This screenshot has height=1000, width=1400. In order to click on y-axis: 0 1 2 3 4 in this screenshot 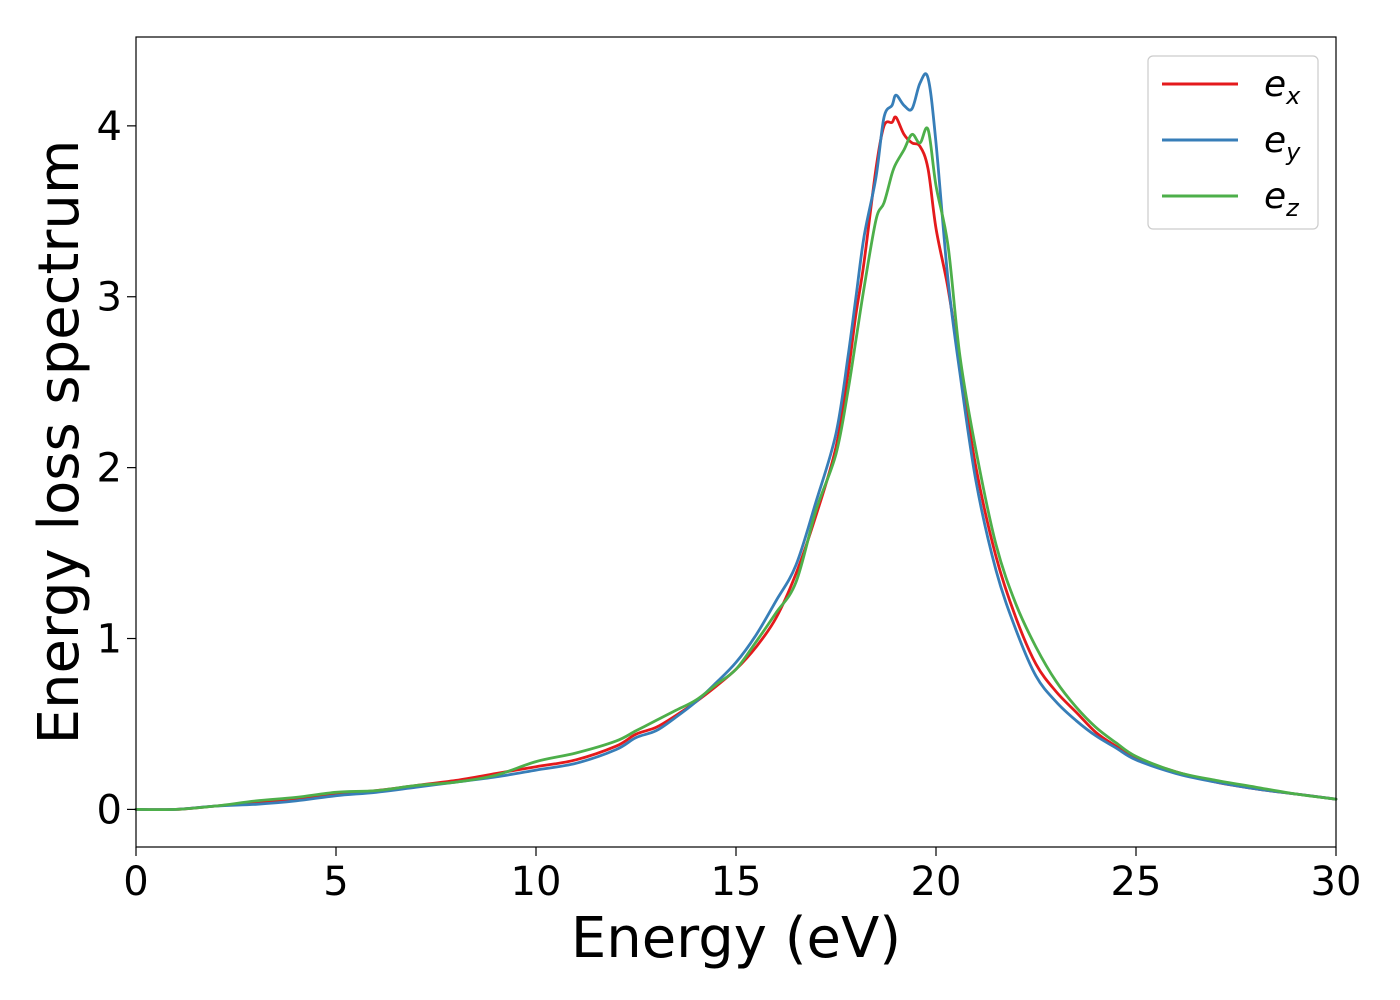, I will do `click(116, 468)`.